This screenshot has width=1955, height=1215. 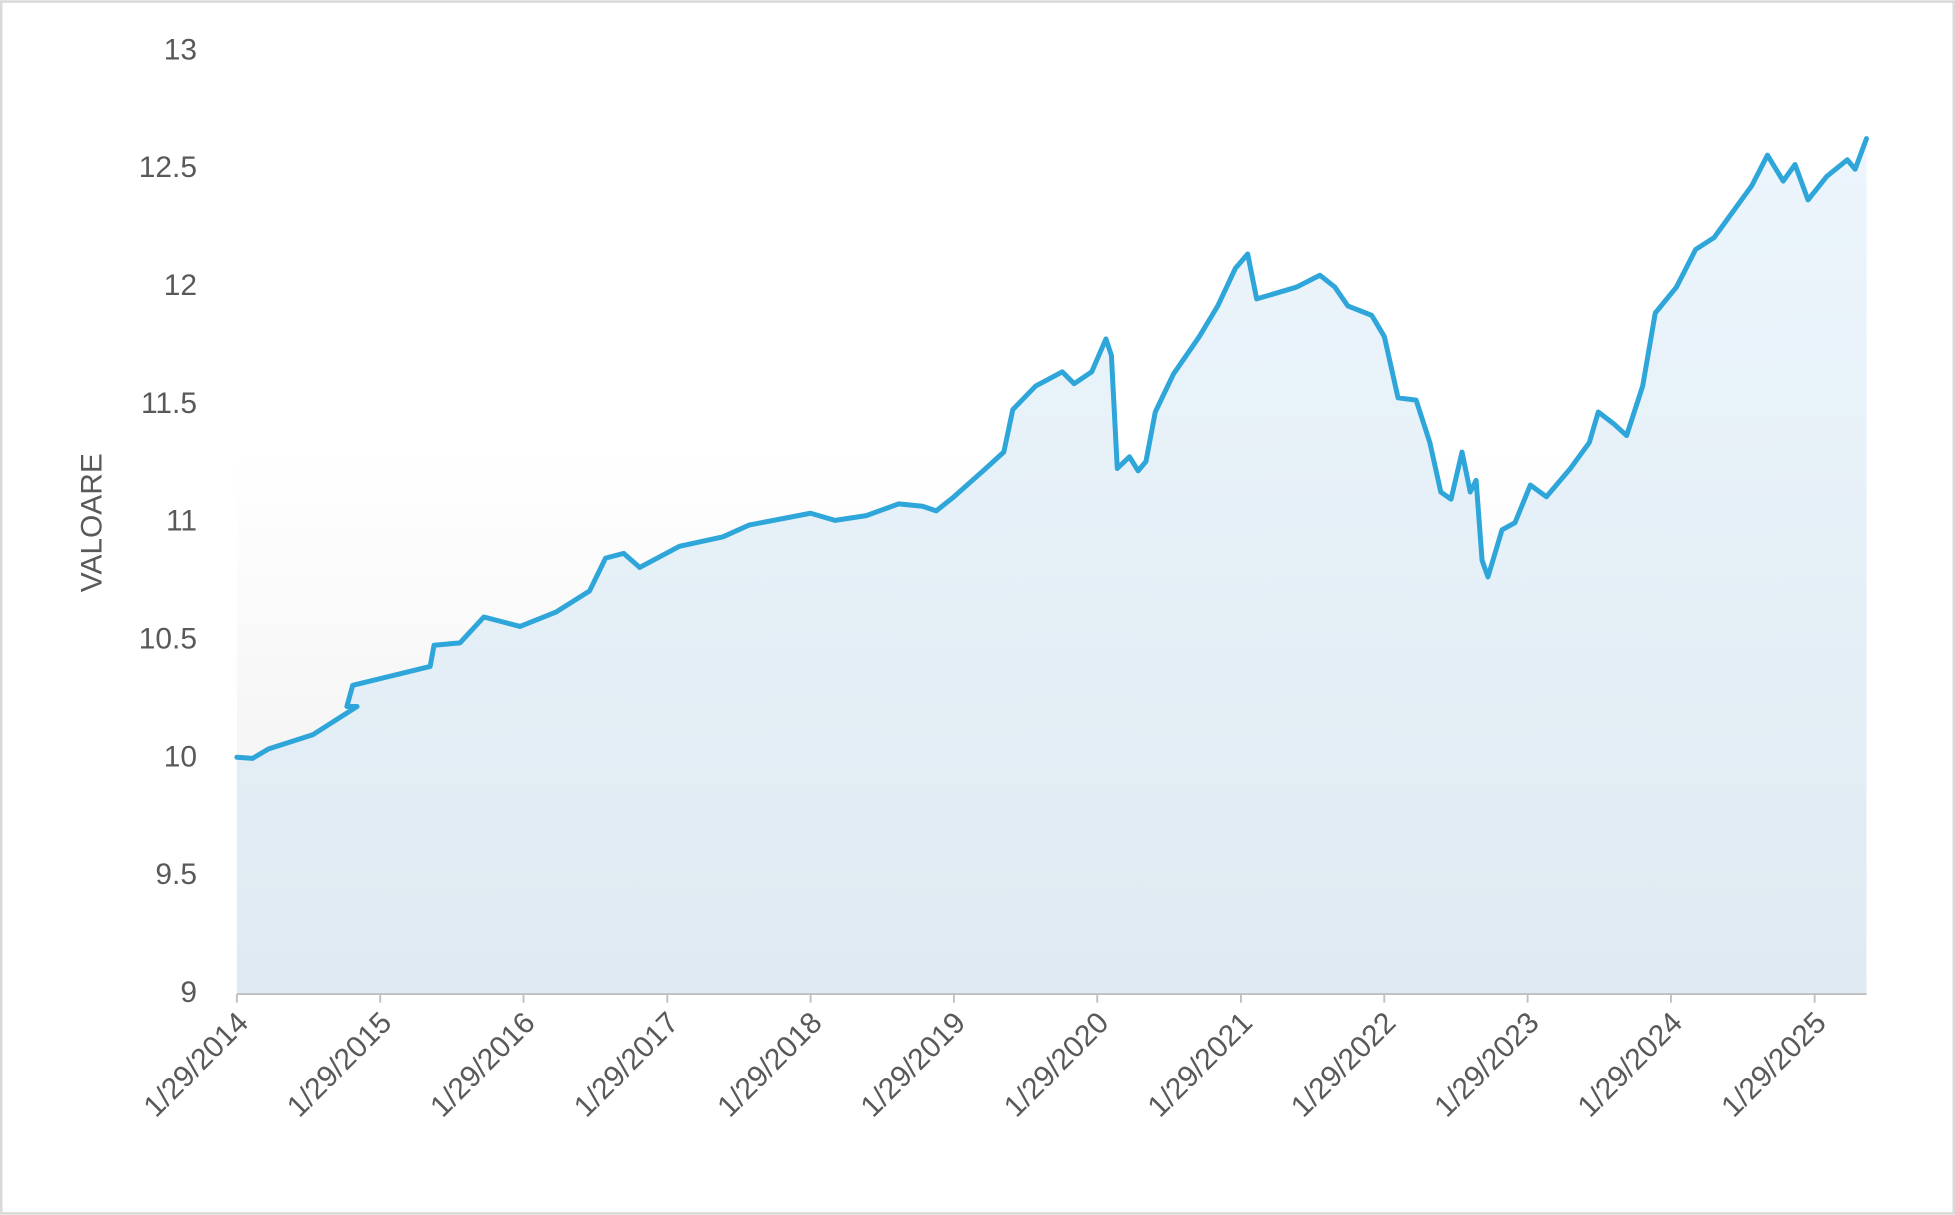 I want to click on y-tick-label: 9.5, so click(x=176, y=874).